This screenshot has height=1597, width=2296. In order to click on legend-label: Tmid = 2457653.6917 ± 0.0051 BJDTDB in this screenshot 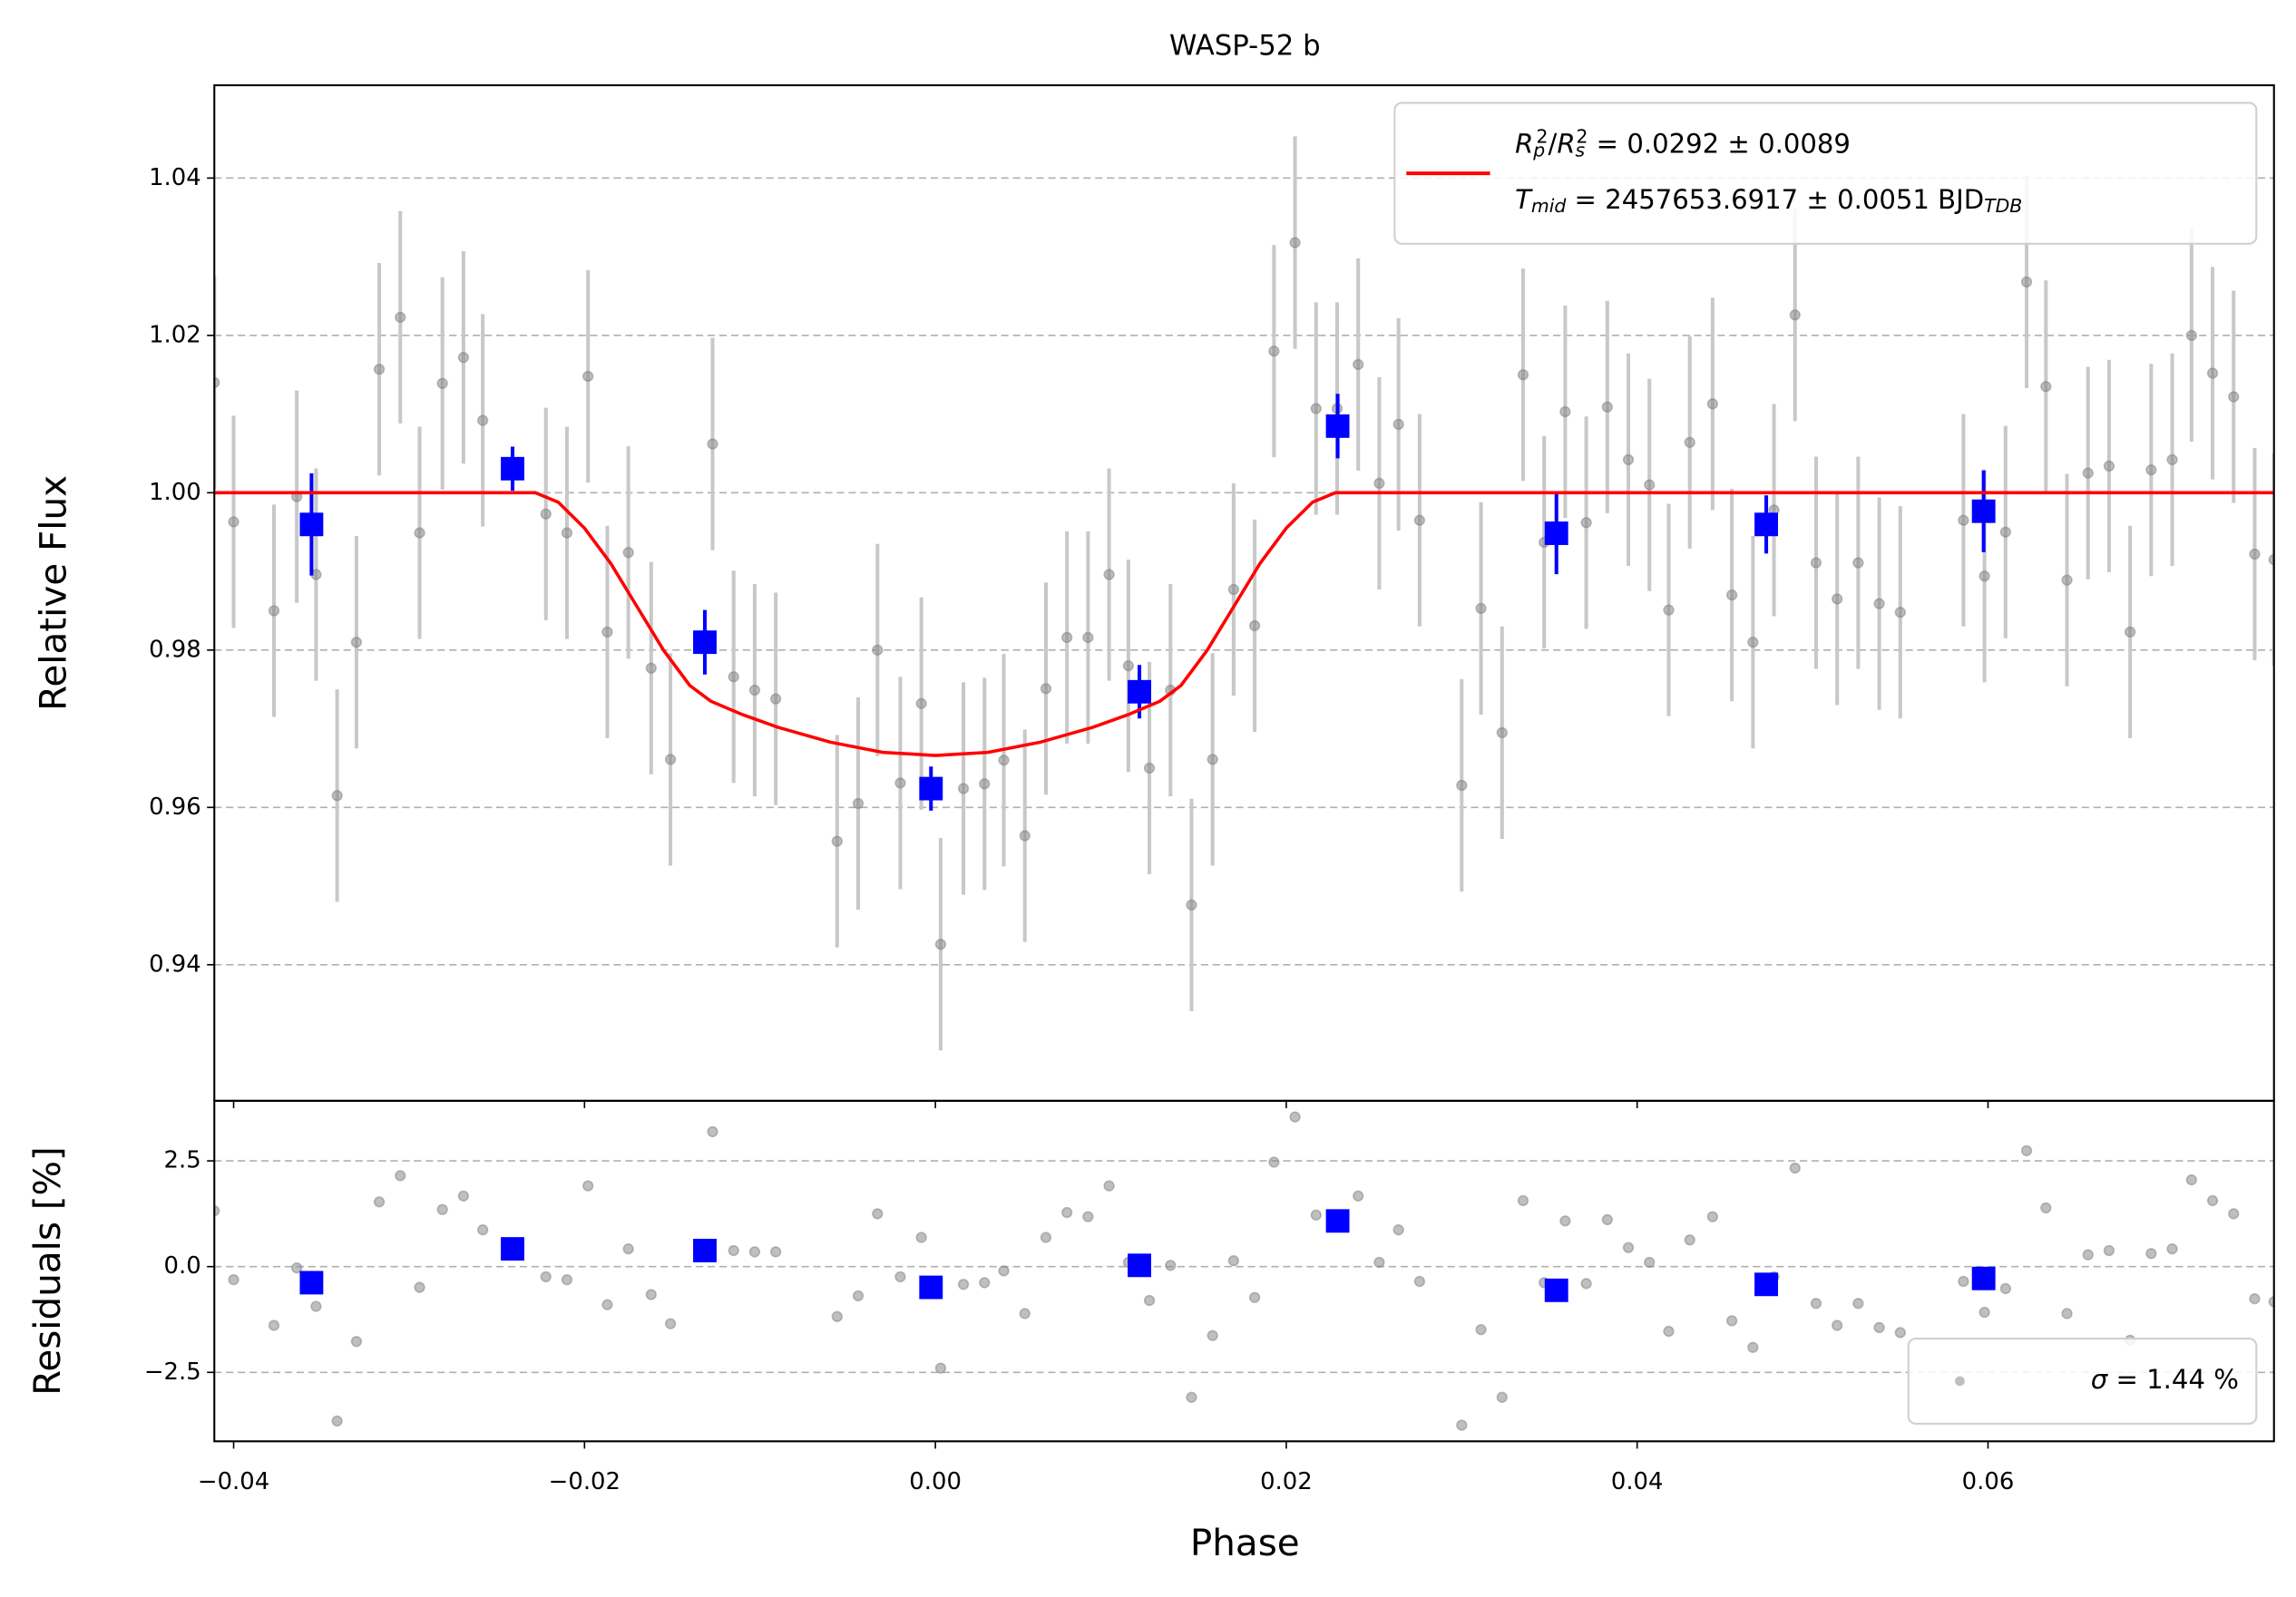, I will do `click(1769, 200)`.